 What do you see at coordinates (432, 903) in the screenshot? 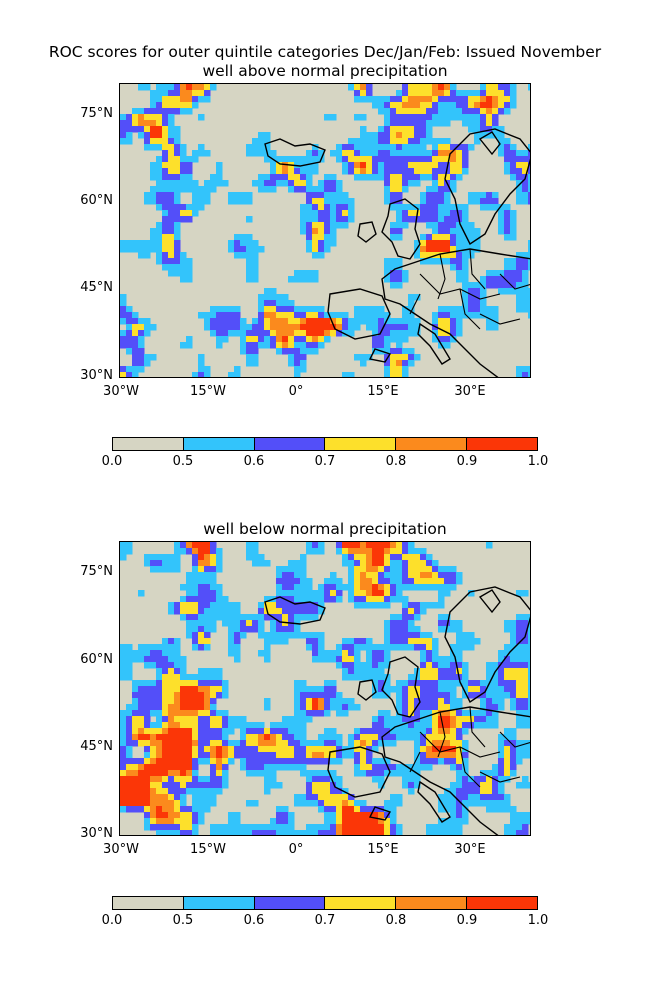
I see `colorbar-swatch` at bounding box center [432, 903].